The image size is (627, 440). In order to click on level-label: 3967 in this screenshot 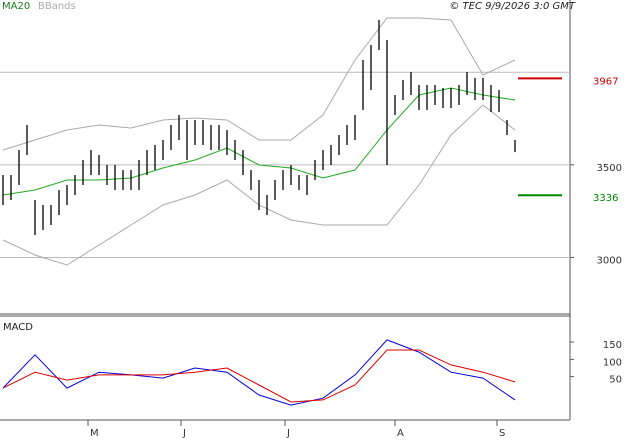, I will do `click(605, 81)`.